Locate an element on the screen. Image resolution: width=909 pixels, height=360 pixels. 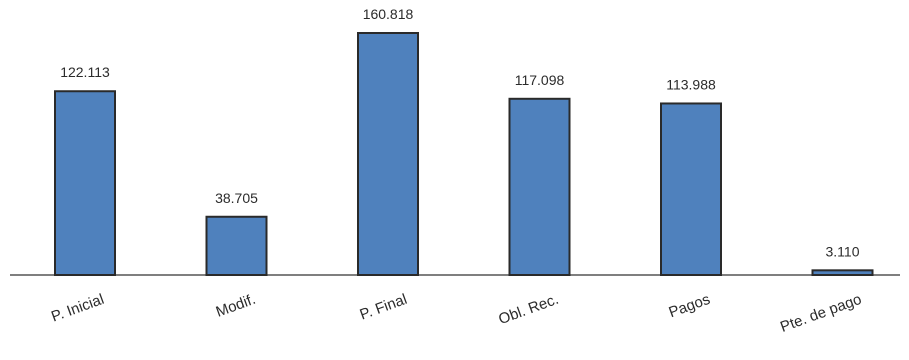
category-label-4: Pagos is located at coordinates (690, 306).